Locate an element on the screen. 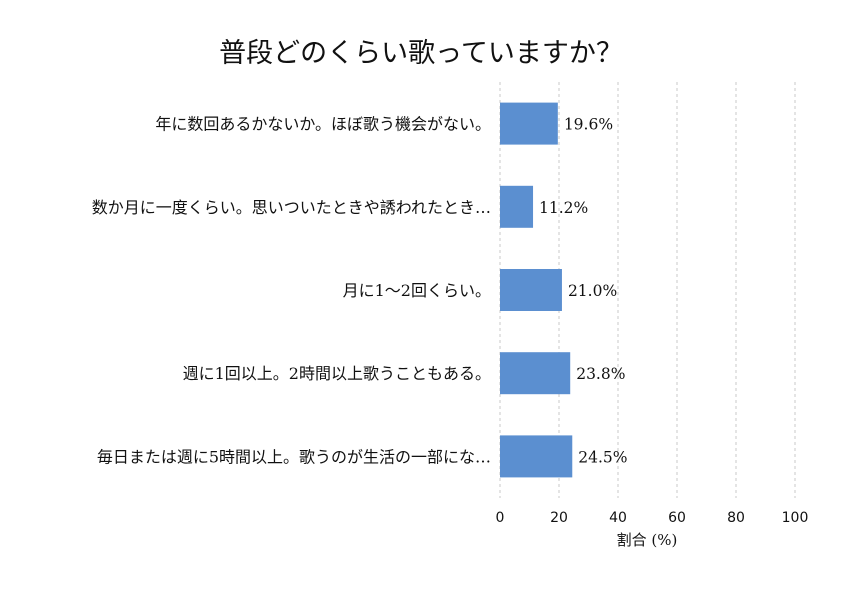  x-axis-label: 割合 (%) is located at coordinates (647, 540).